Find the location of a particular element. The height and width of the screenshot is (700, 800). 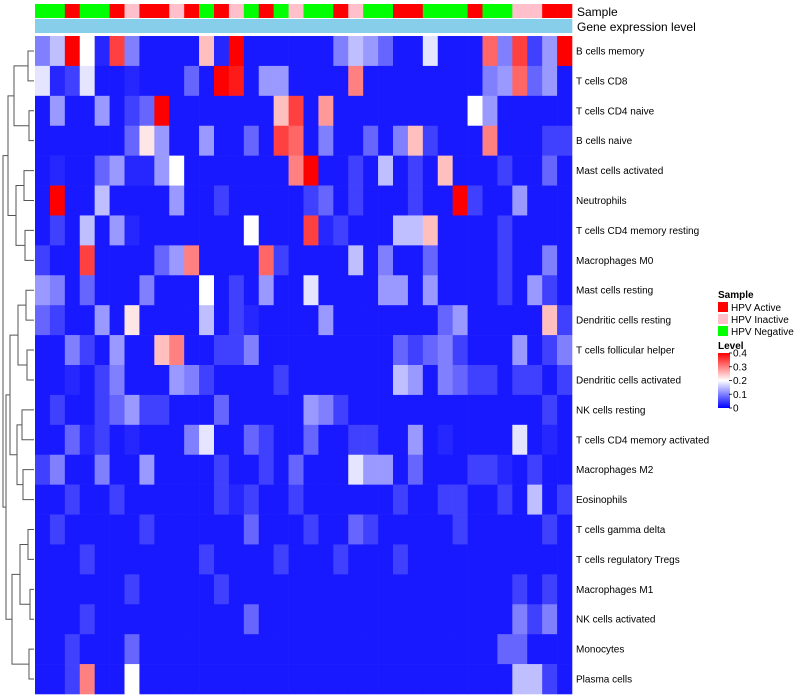

legend-tick-label: 0.3 is located at coordinates (740, 367).